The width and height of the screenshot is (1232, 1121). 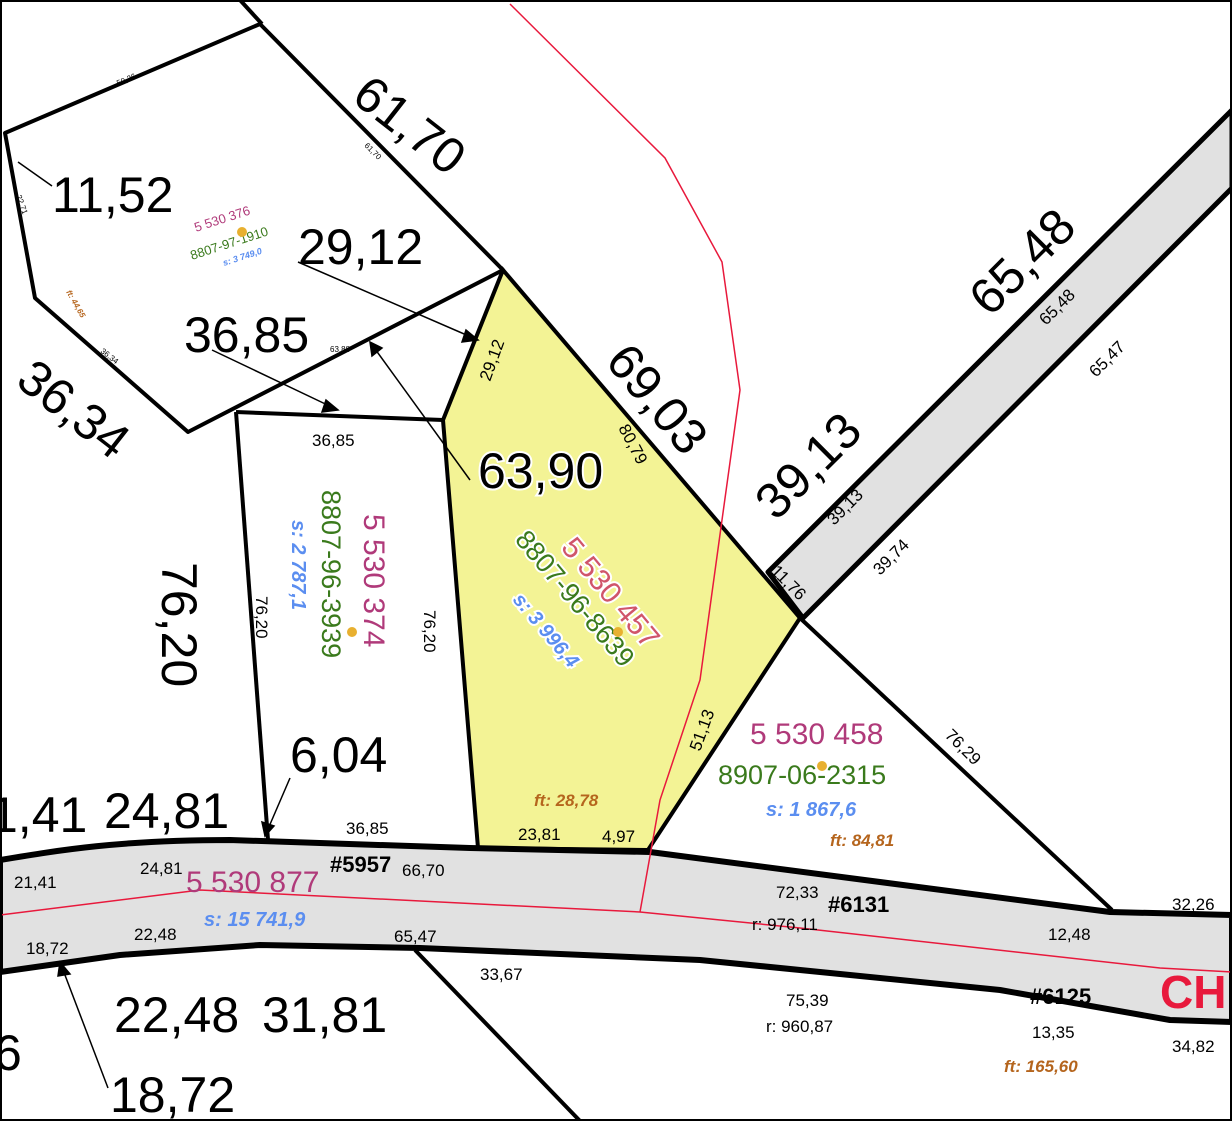 What do you see at coordinates (429, 631) in the screenshot?
I see `dim-small-76-20-b: 76,20` at bounding box center [429, 631].